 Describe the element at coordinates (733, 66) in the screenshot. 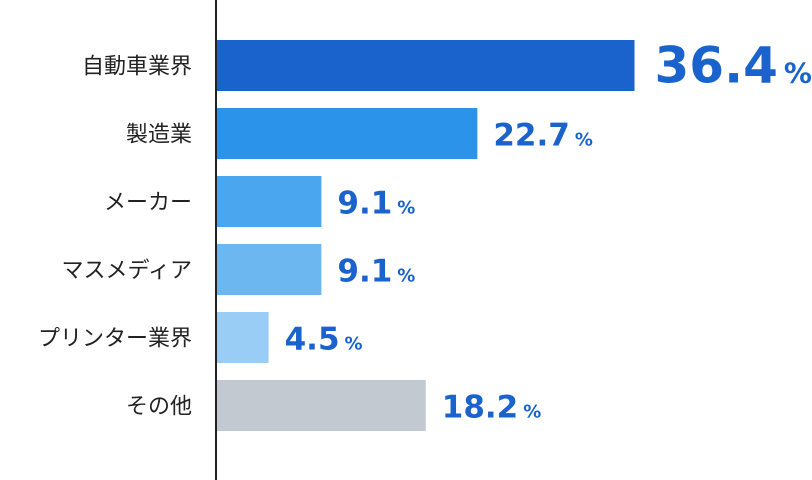

I see `value-label: 36.4%` at that location.